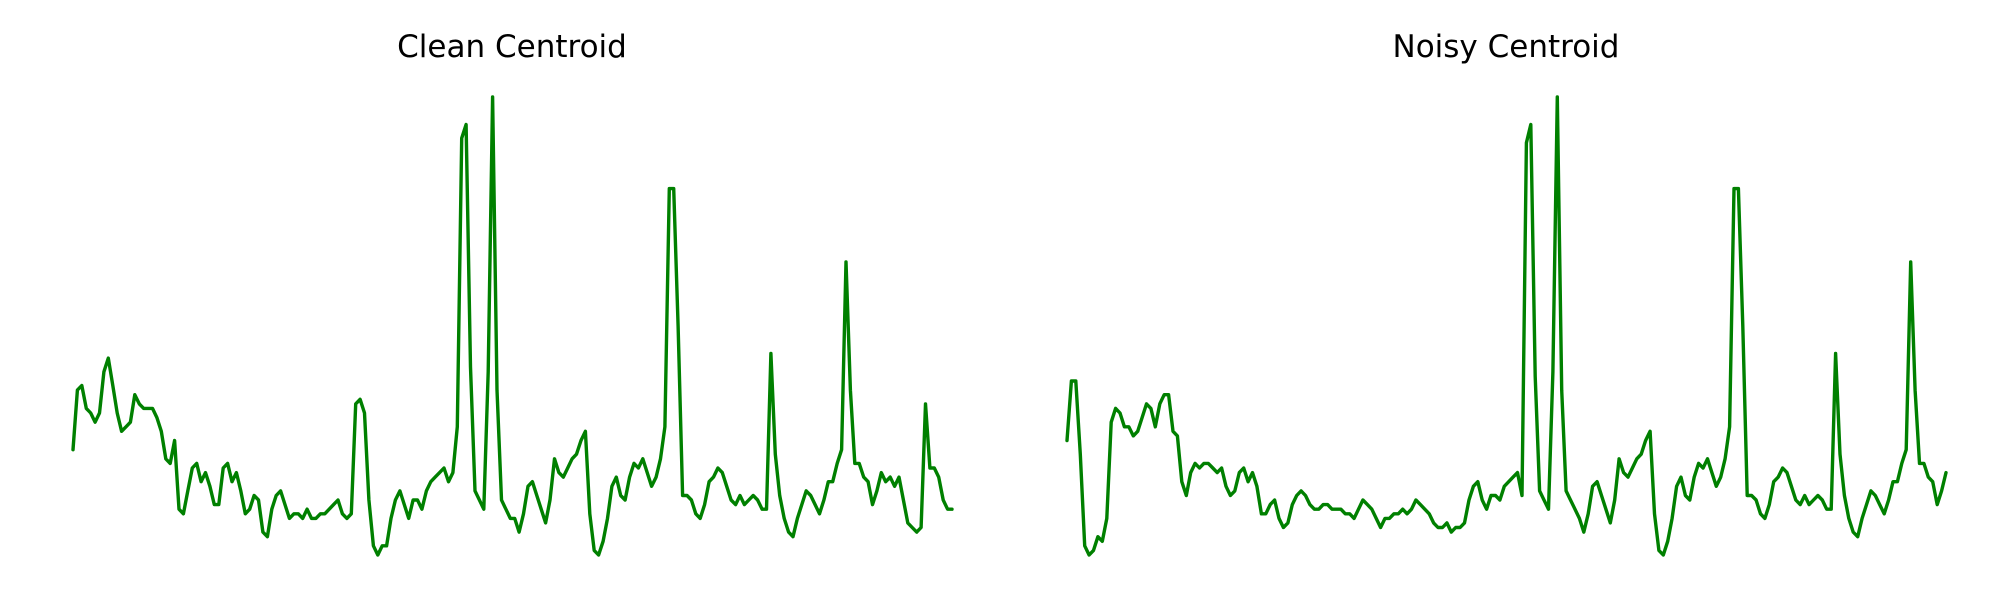  Describe the element at coordinates (512, 47) in the screenshot. I see `chart-title: Clean Centroid` at that location.